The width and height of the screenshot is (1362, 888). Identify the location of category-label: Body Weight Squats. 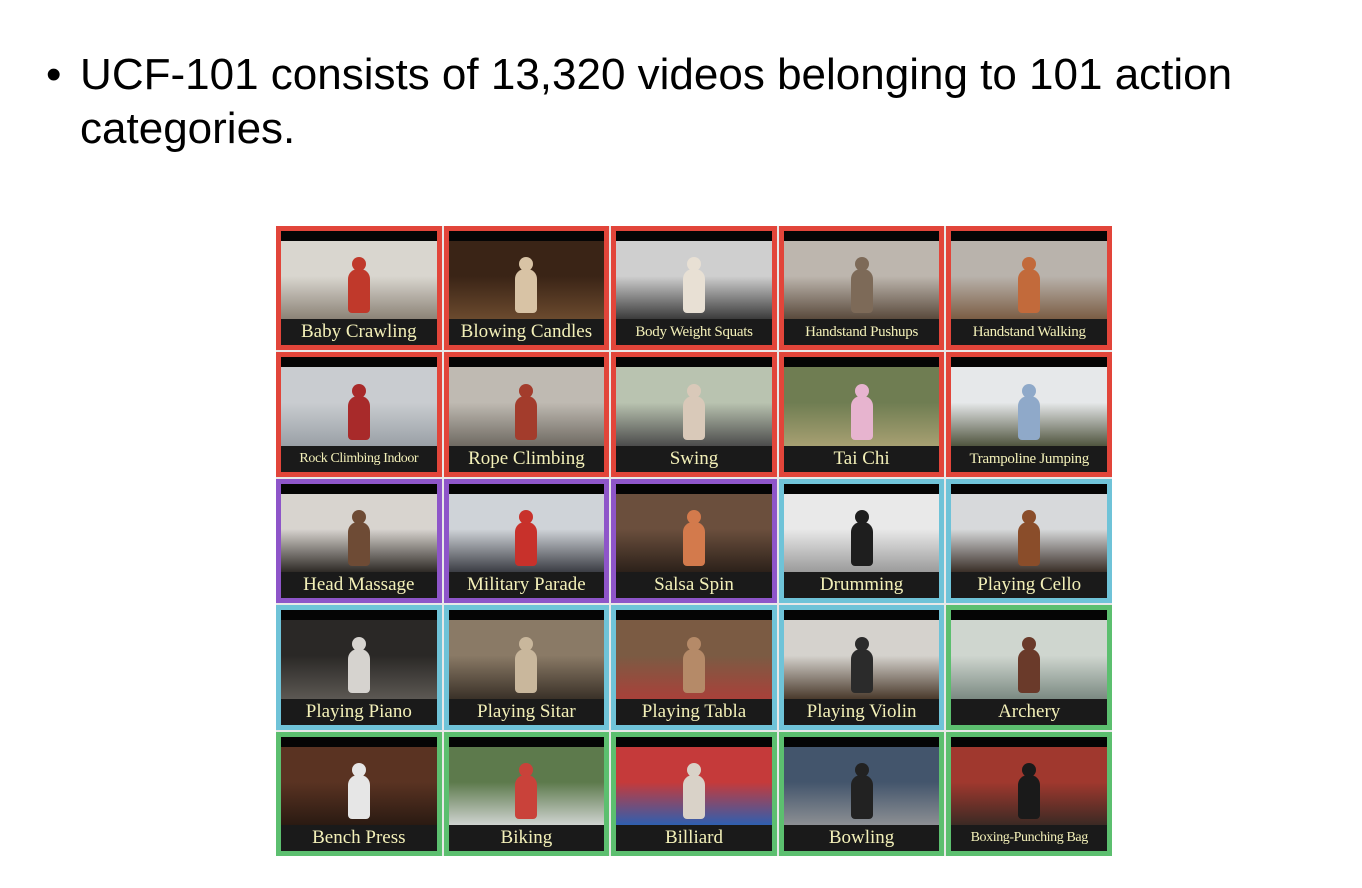
(694, 332).